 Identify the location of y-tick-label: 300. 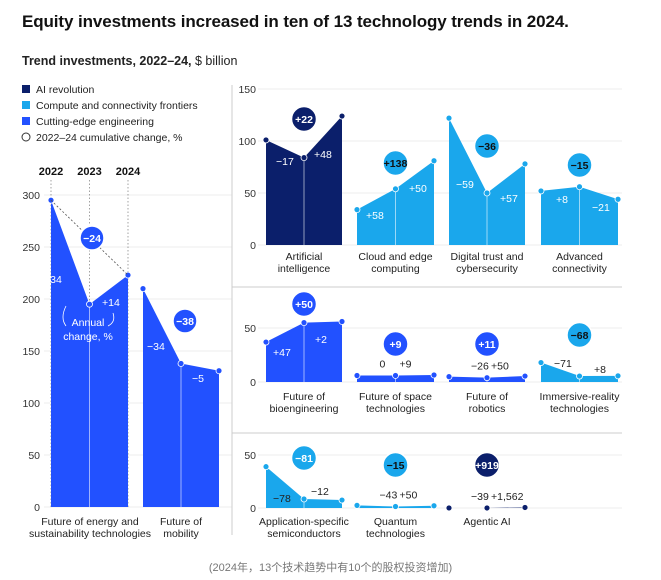
(31, 196).